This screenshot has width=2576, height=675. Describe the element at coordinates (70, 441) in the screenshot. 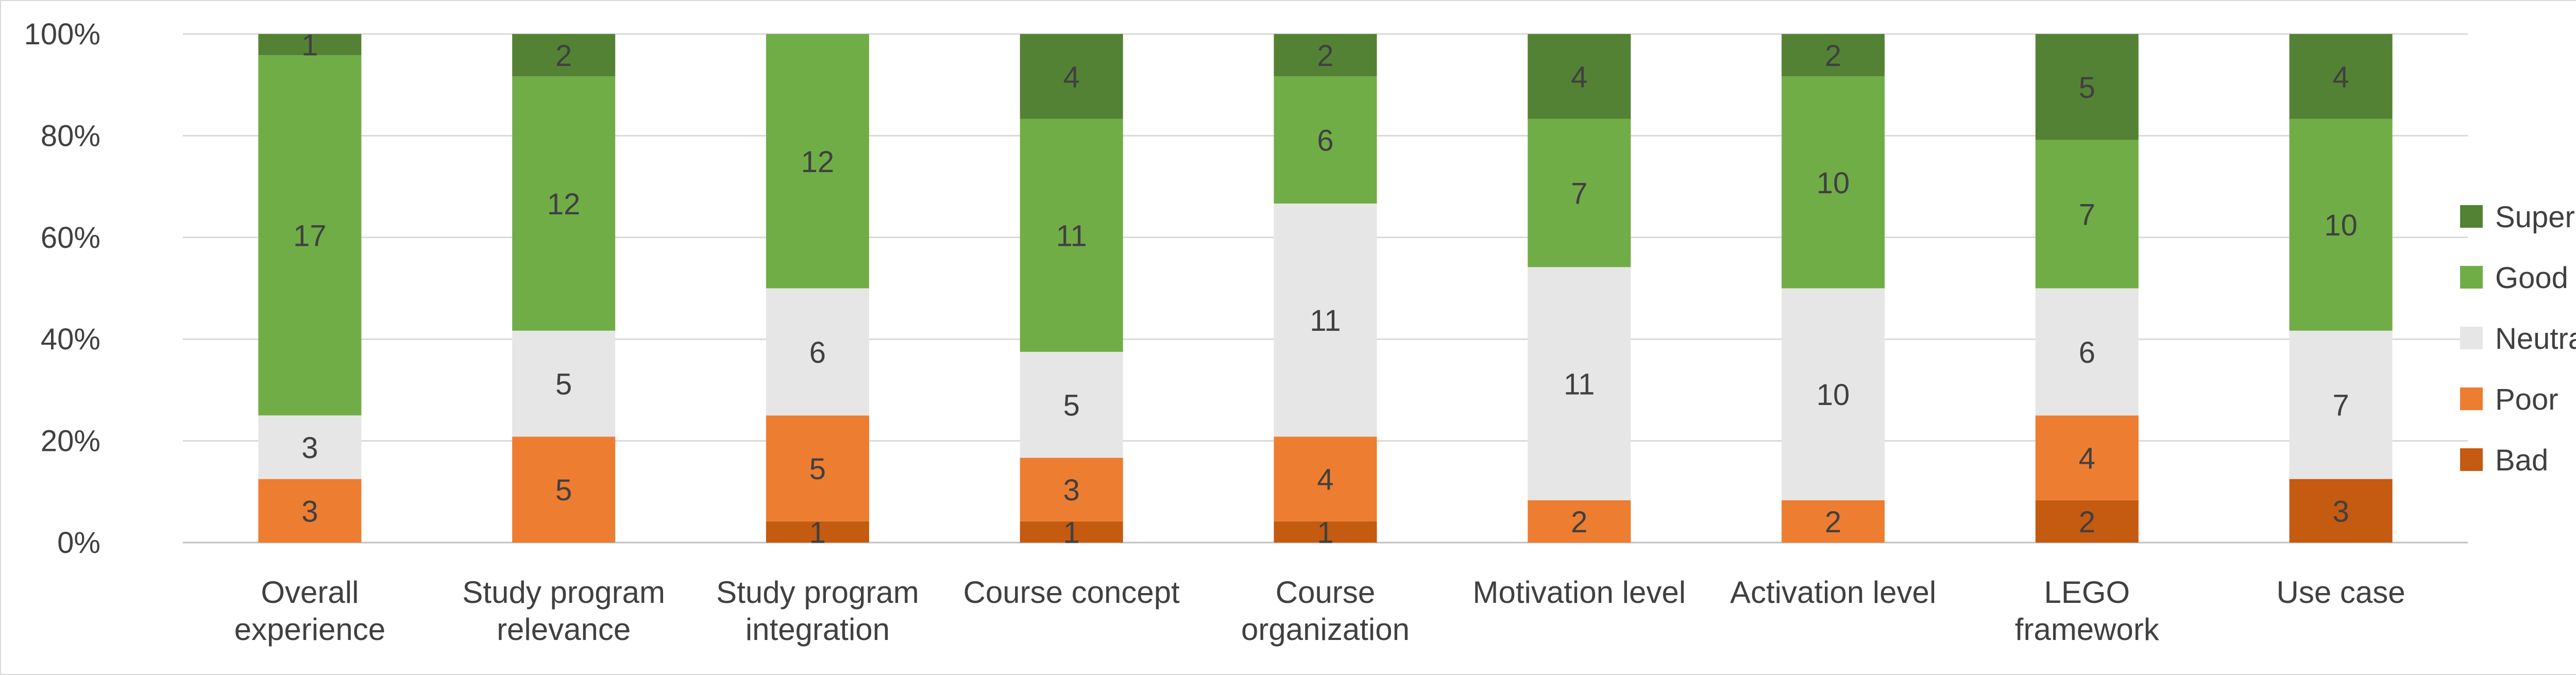

I see `y-tick-label: 20%` at that location.